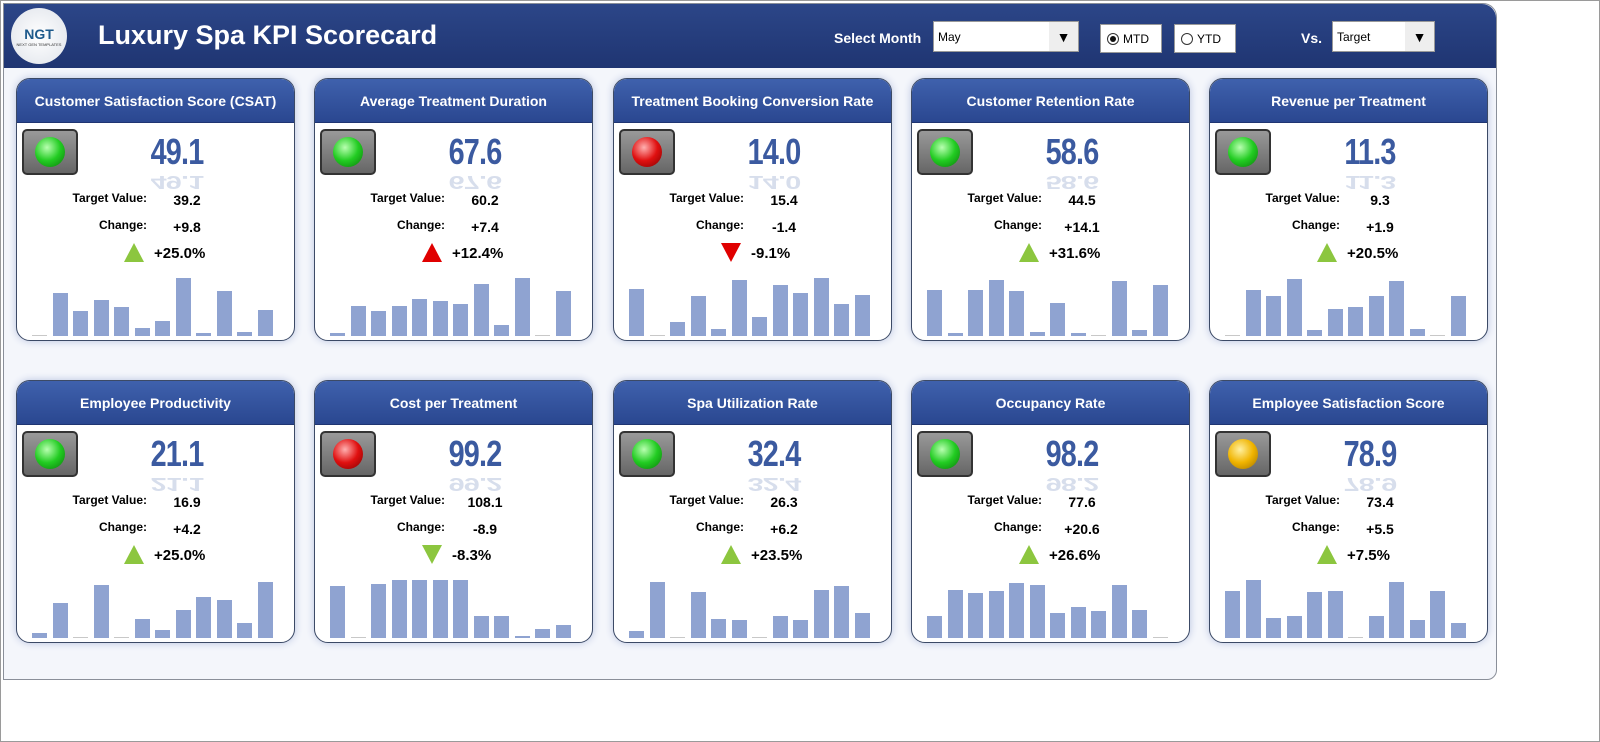 Image resolution: width=1600 pixels, height=742 pixels. Describe the element at coordinates (134, 554) in the screenshot. I see `up-arrow-icon` at that location.